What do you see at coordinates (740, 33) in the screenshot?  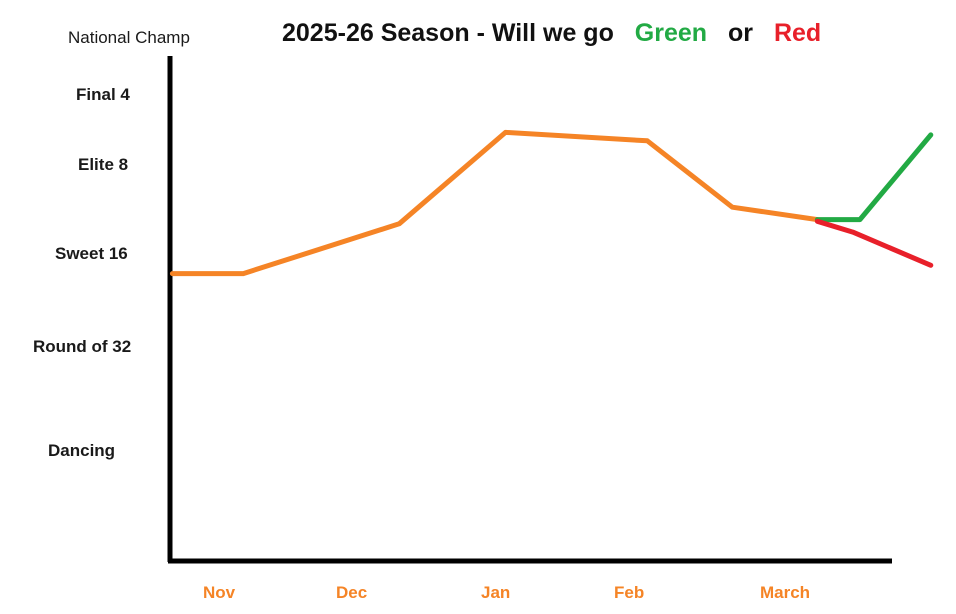 I see `title-middle-word: or` at bounding box center [740, 33].